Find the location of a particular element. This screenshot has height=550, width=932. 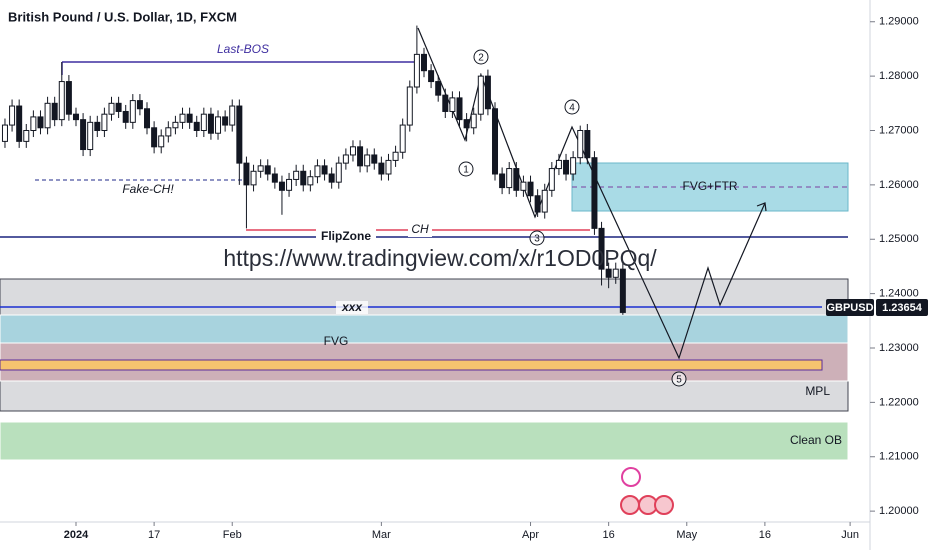

last-price-tag is located at coordinates (902, 307).